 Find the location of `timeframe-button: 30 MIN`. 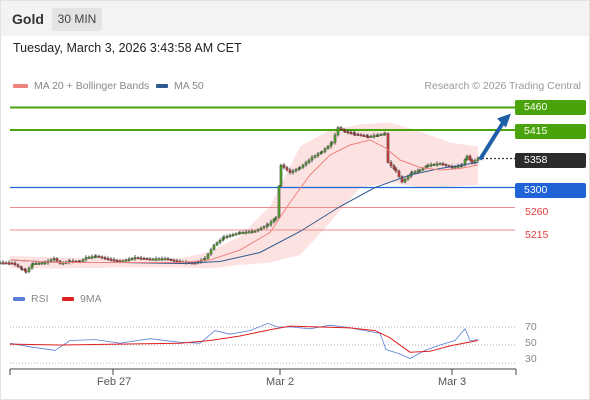

timeframe-button: 30 MIN is located at coordinates (77, 19).